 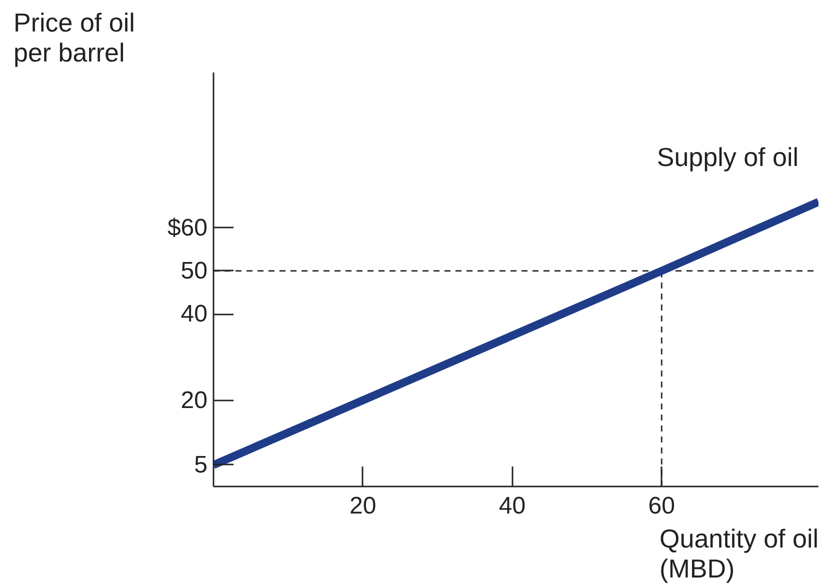 What do you see at coordinates (727, 157) in the screenshot?
I see `series-label: Supply of oil` at bounding box center [727, 157].